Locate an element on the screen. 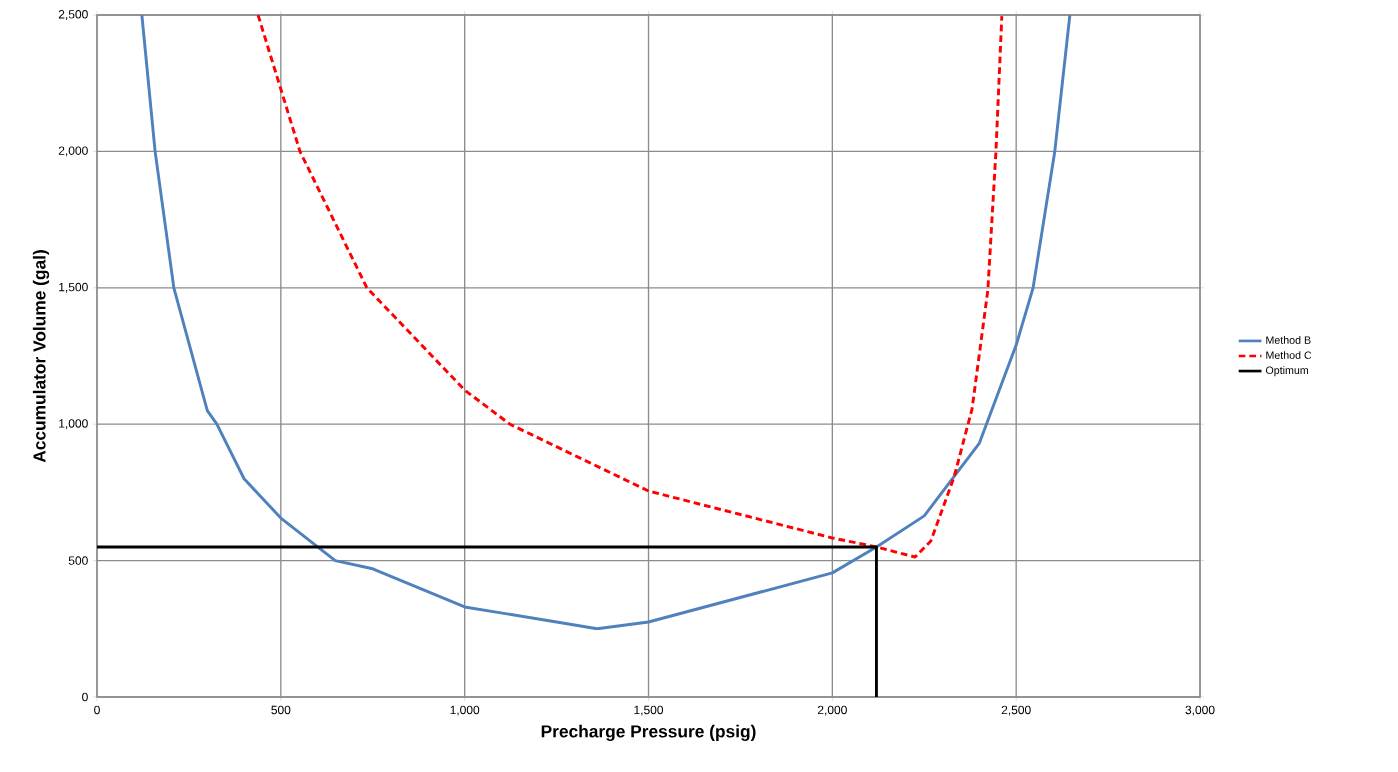  y-tick-label: 2,500 is located at coordinates (73, 15).